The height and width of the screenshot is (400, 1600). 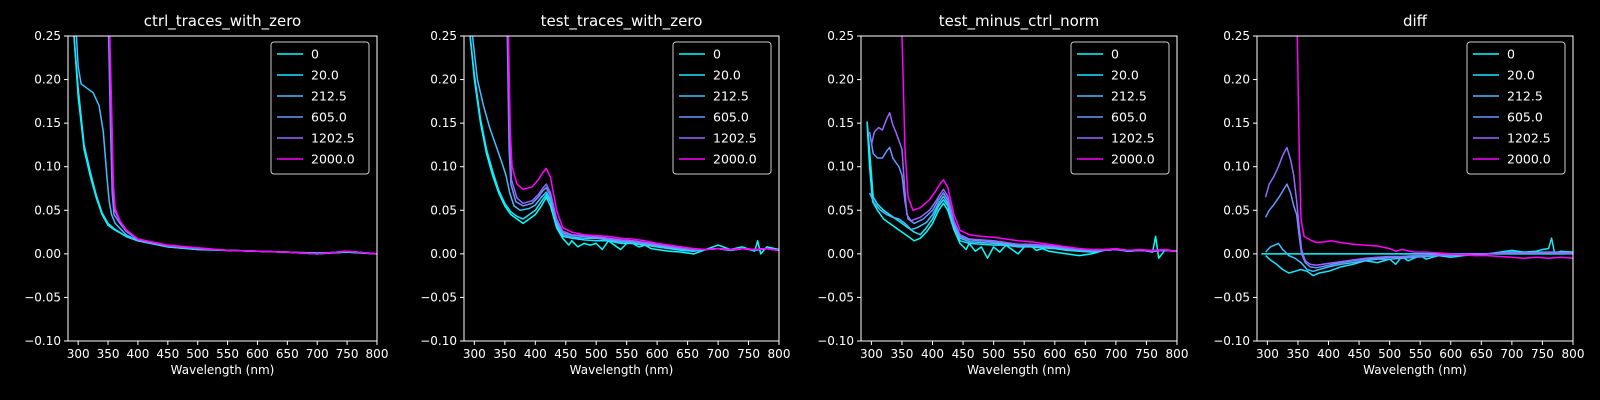 I want to click on x-tick-label: 750, so click(x=748, y=354).